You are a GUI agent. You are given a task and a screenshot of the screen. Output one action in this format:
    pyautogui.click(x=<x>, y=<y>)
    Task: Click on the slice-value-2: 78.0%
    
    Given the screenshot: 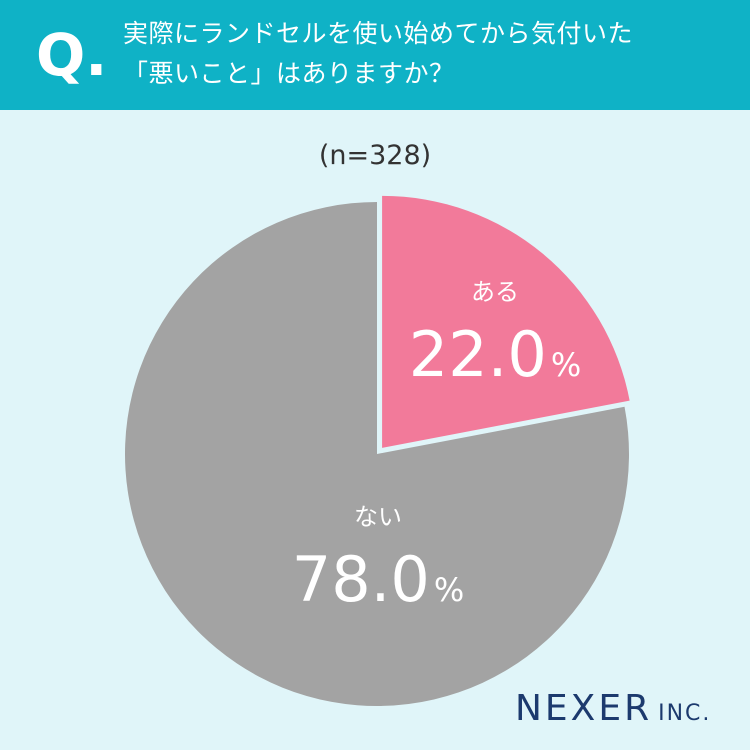 What is the action you would take?
    pyautogui.click(x=378, y=579)
    